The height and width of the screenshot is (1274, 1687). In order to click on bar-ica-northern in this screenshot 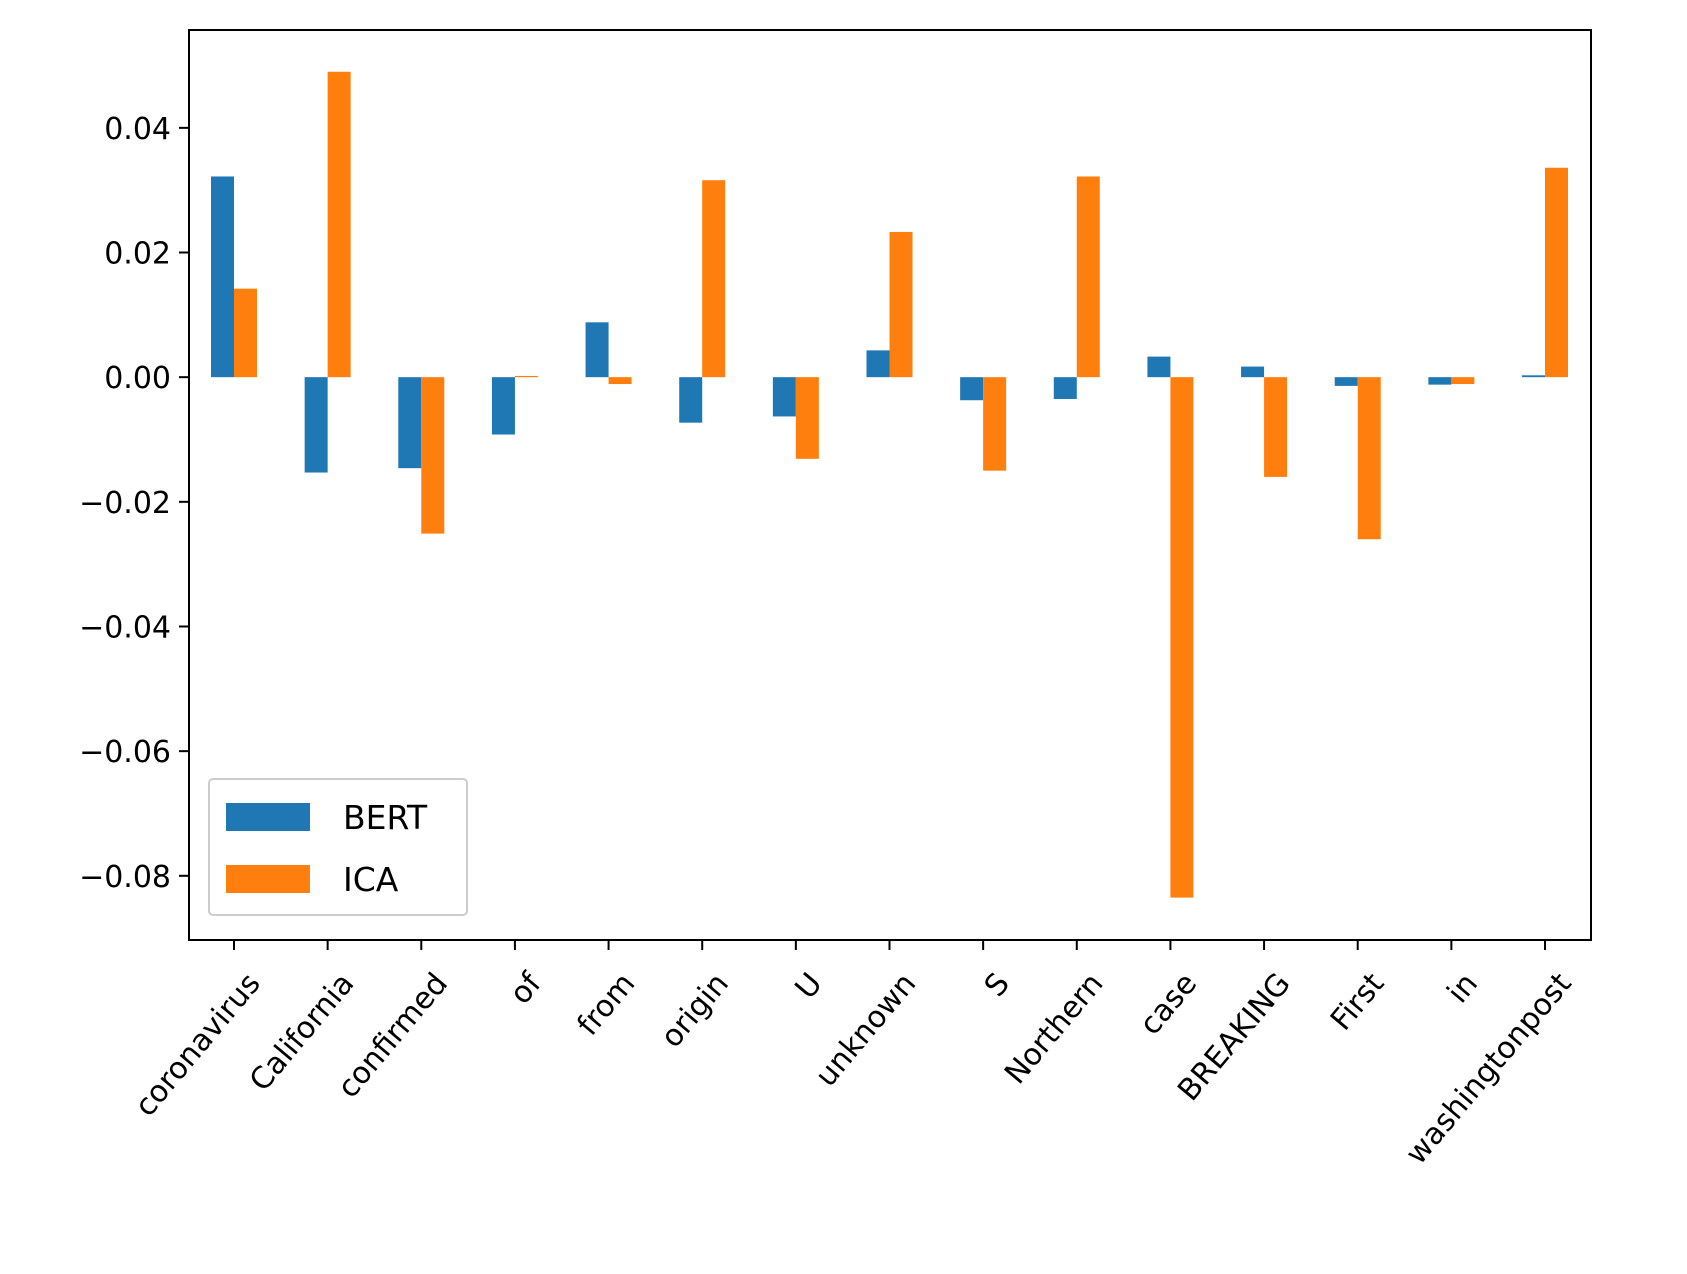, I will do `click(1088, 277)`.